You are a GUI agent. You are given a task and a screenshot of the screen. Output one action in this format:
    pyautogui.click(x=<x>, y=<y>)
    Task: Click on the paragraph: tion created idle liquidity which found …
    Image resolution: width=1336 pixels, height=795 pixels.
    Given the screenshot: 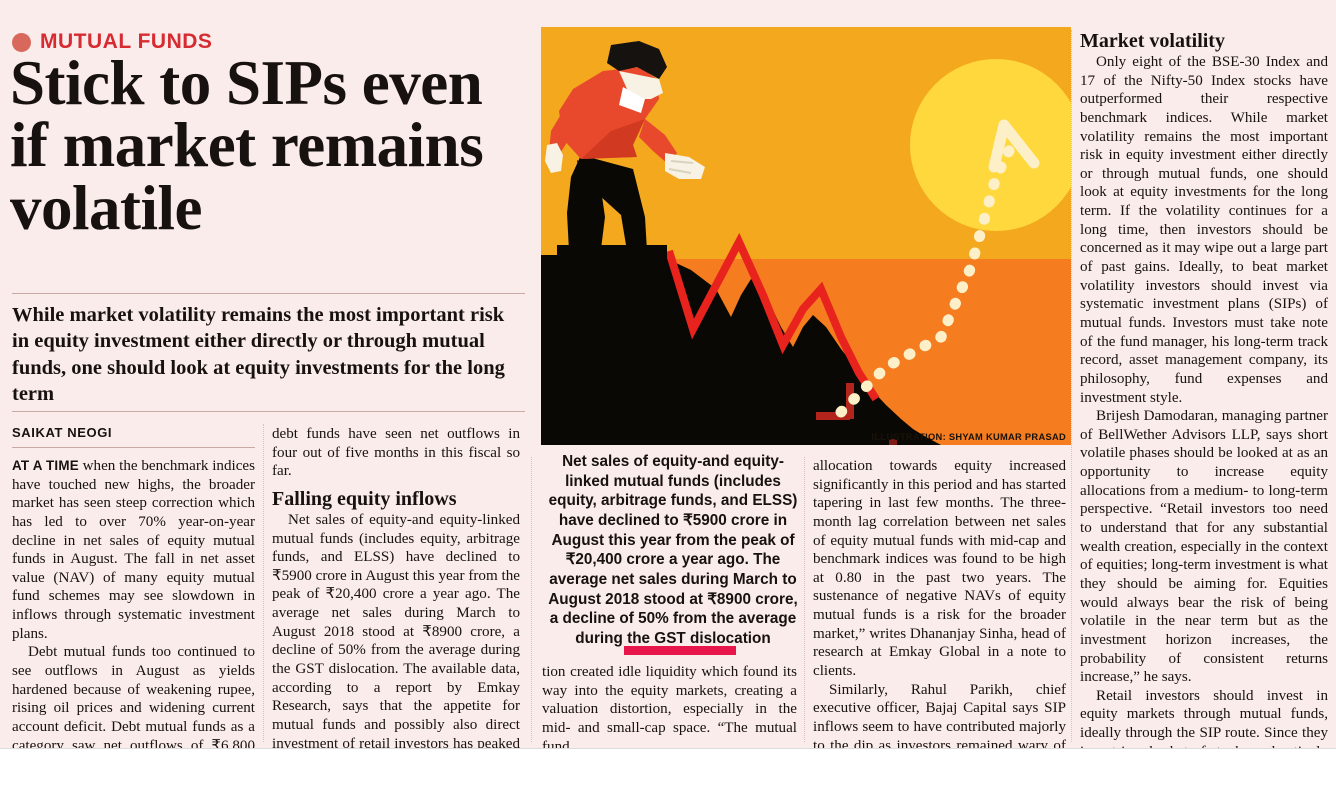 What is the action you would take?
    pyautogui.click(x=669, y=709)
    